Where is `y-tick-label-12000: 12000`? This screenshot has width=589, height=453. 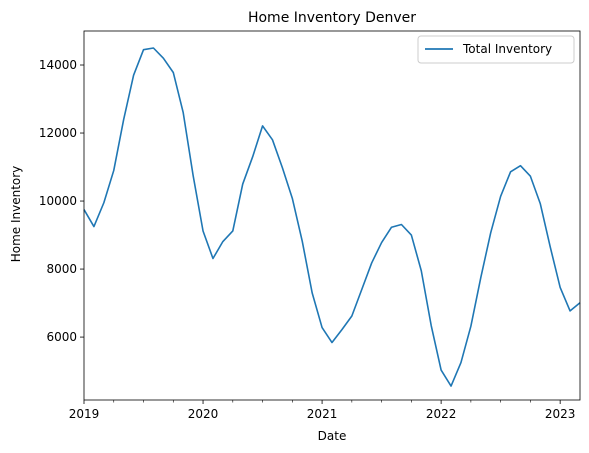
y-tick-label-12000: 12000 is located at coordinates (58, 133).